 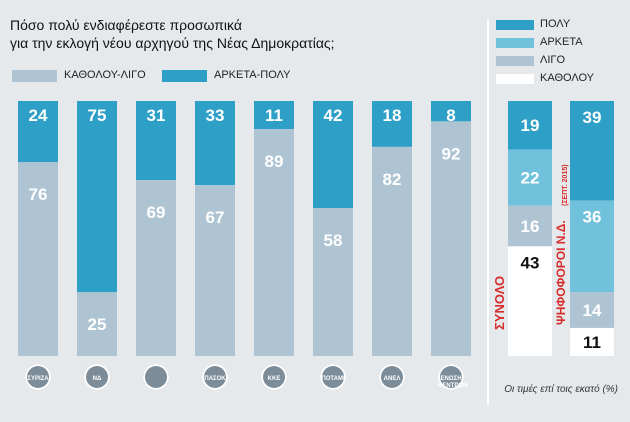 I want to click on pasok-dimar-logo: ΠΑΣΟΚ, so click(x=215, y=377).